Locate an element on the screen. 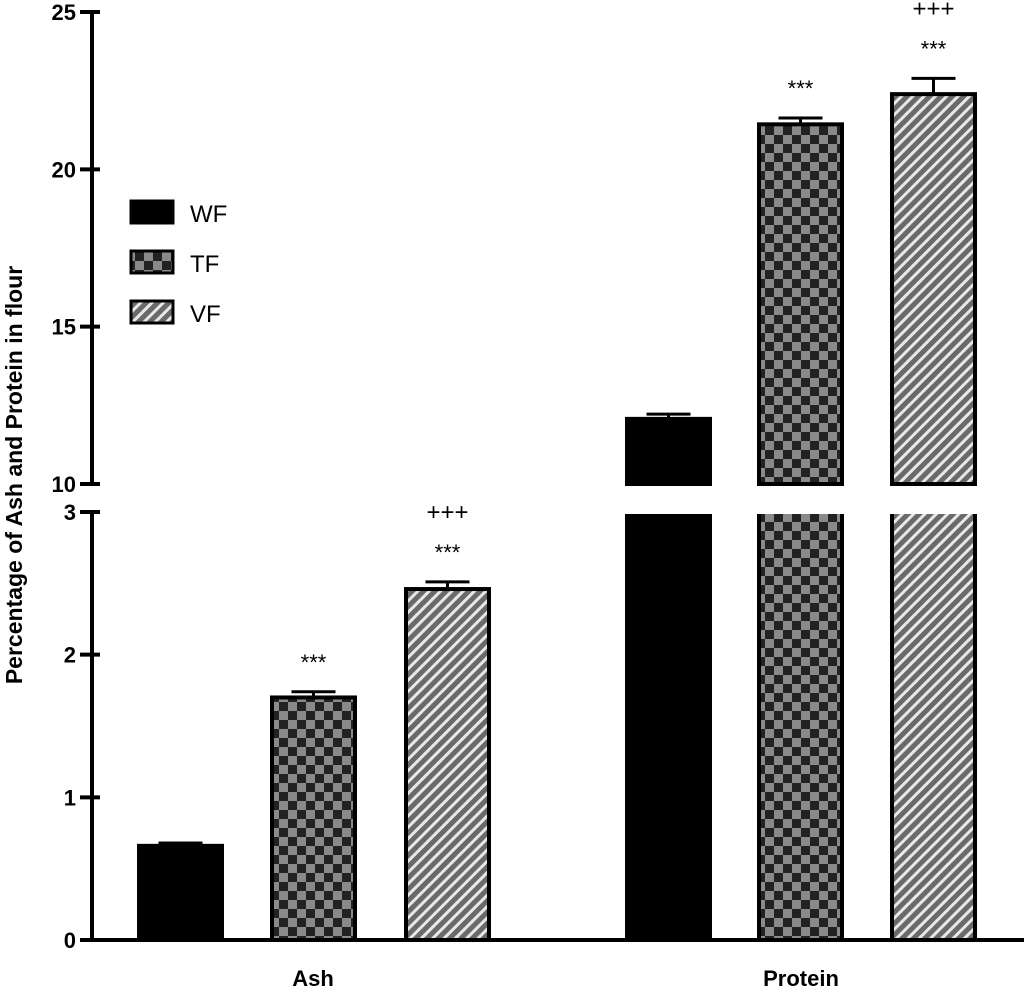  y-tick-label: 10 is located at coordinates (64, 484).